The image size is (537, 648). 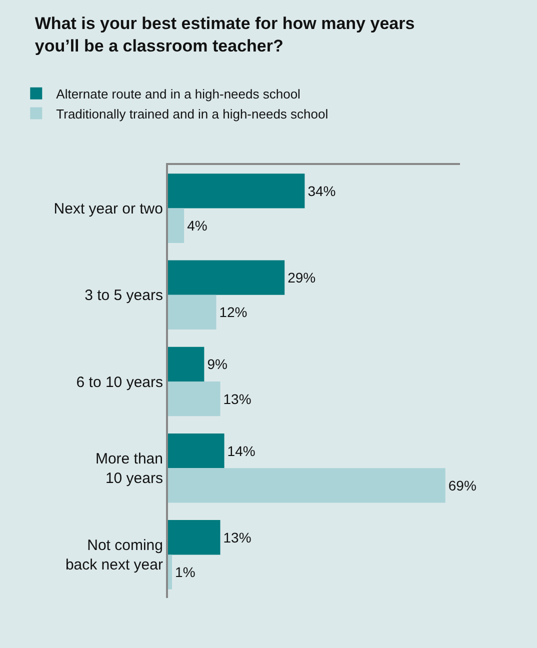 What do you see at coordinates (224, 35) in the screenshot?
I see `chart-title: What is your best estimate for how many years you’ll be a classroom teacher?` at bounding box center [224, 35].